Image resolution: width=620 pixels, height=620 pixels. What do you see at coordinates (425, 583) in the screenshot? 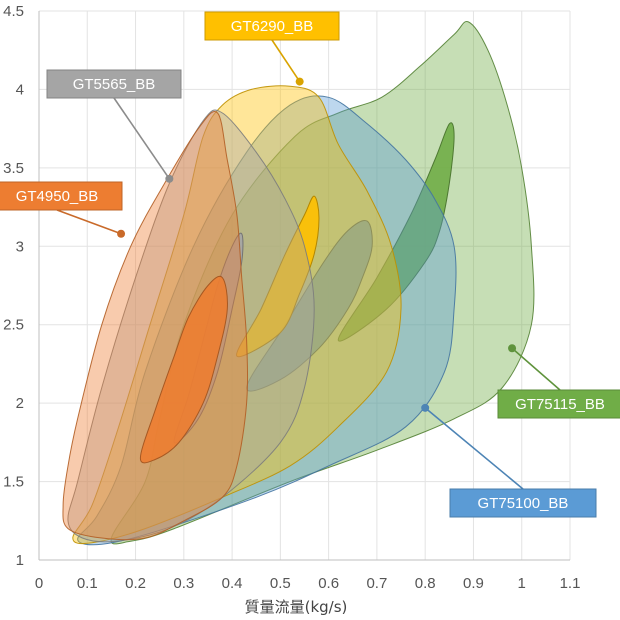
I see `x-tick-label: 0.8` at bounding box center [425, 583].